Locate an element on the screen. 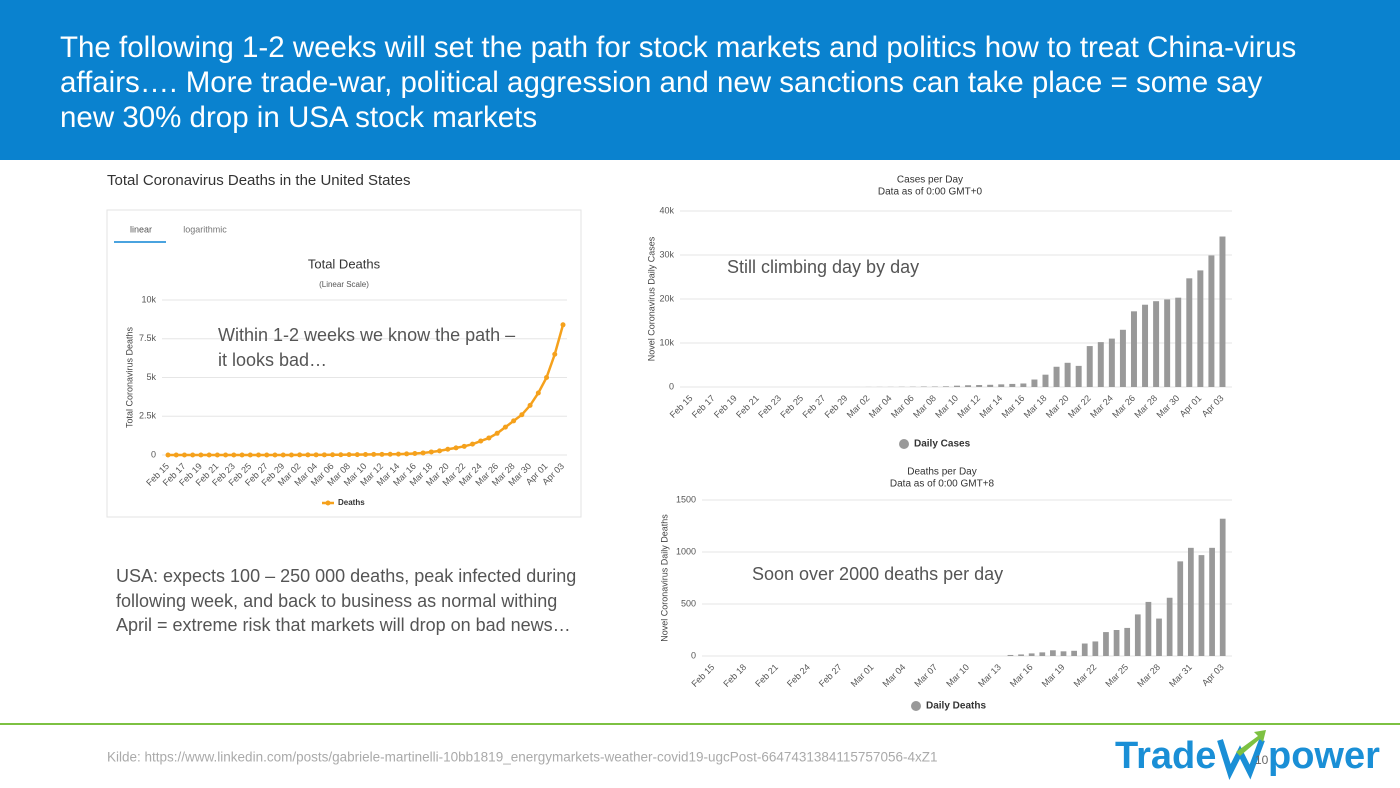  y-tick-label: 5k is located at coordinates (151, 377).